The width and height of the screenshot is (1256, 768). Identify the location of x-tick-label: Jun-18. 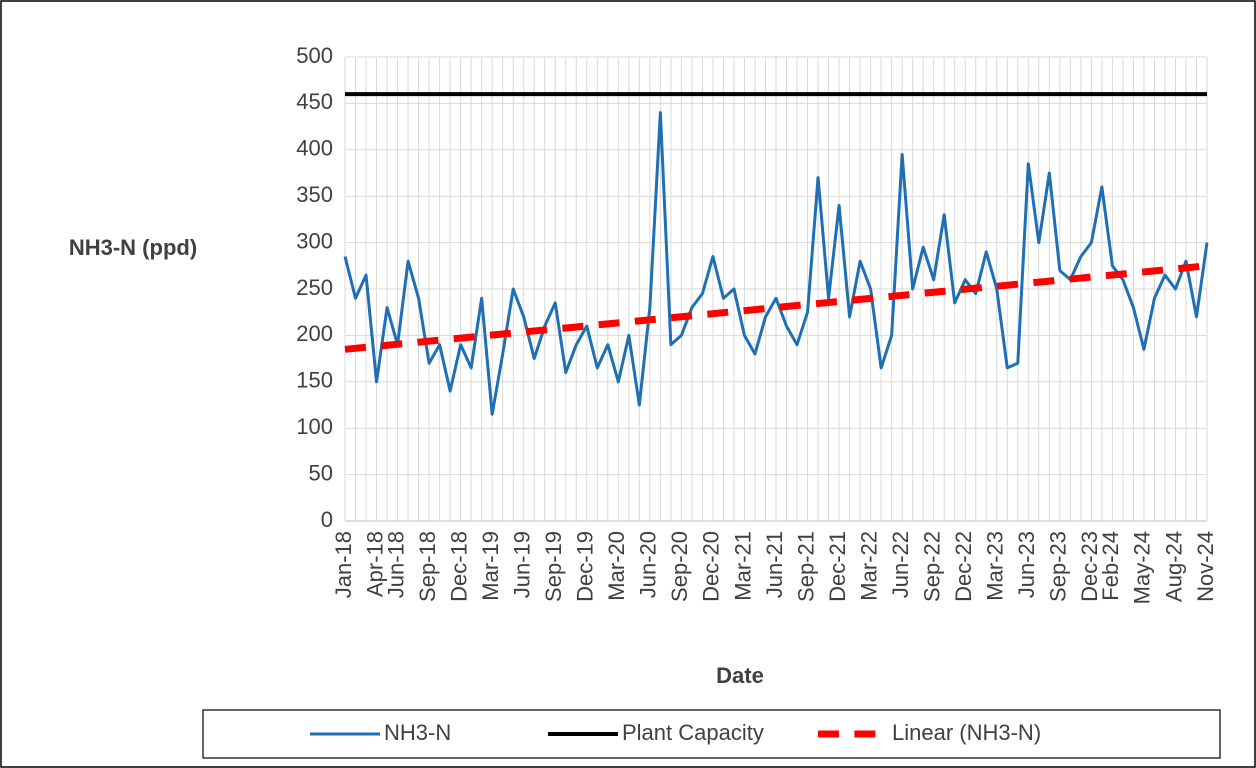
(395, 564).